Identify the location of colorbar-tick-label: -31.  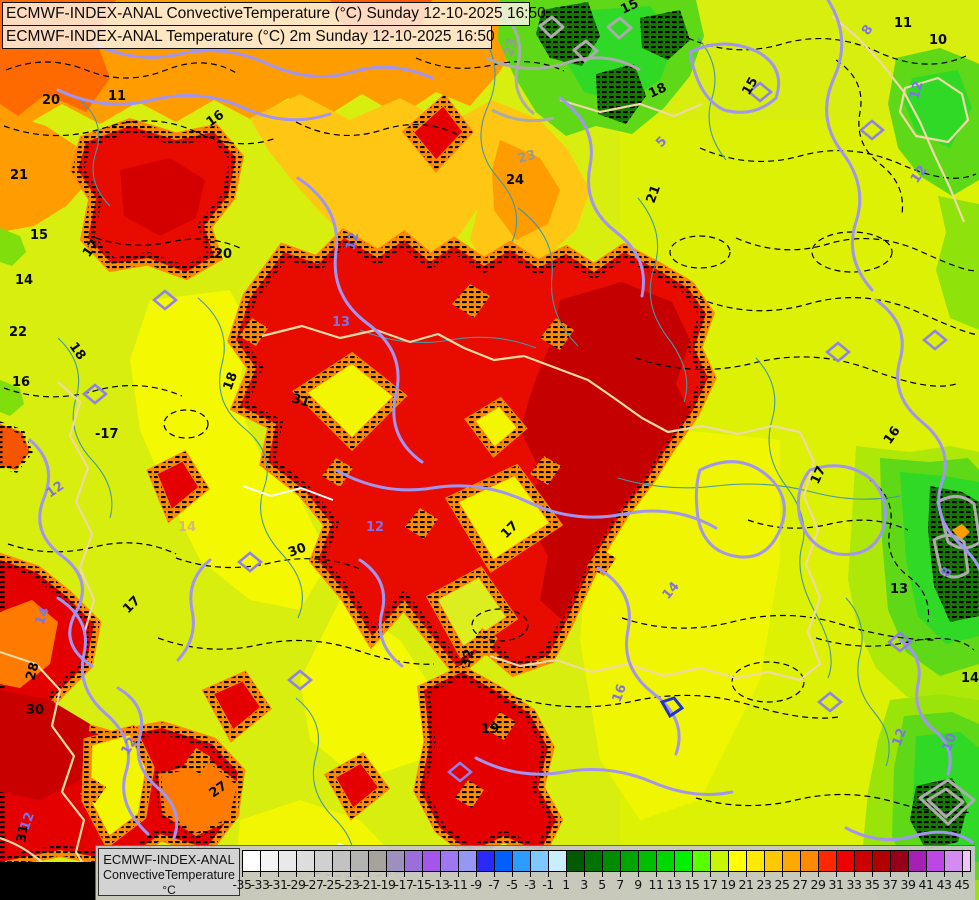
(278, 884).